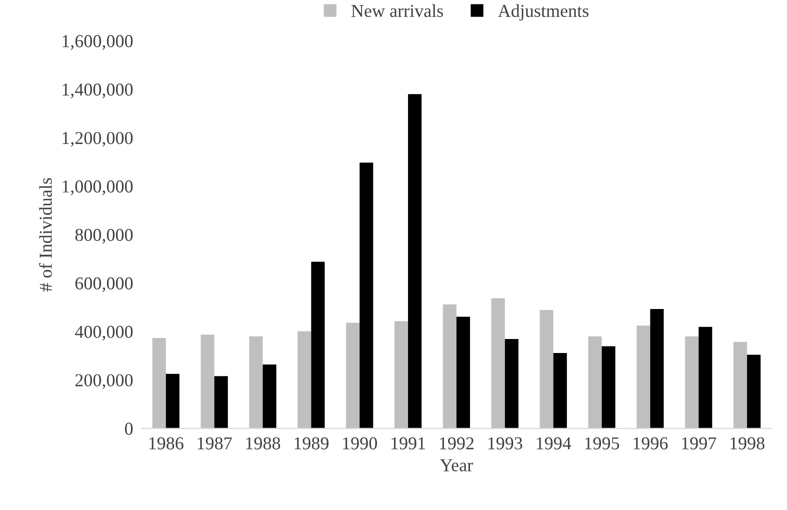 Image resolution: width=787 pixels, height=510 pixels. I want to click on y-tick-label: 600,000, so click(104, 284).